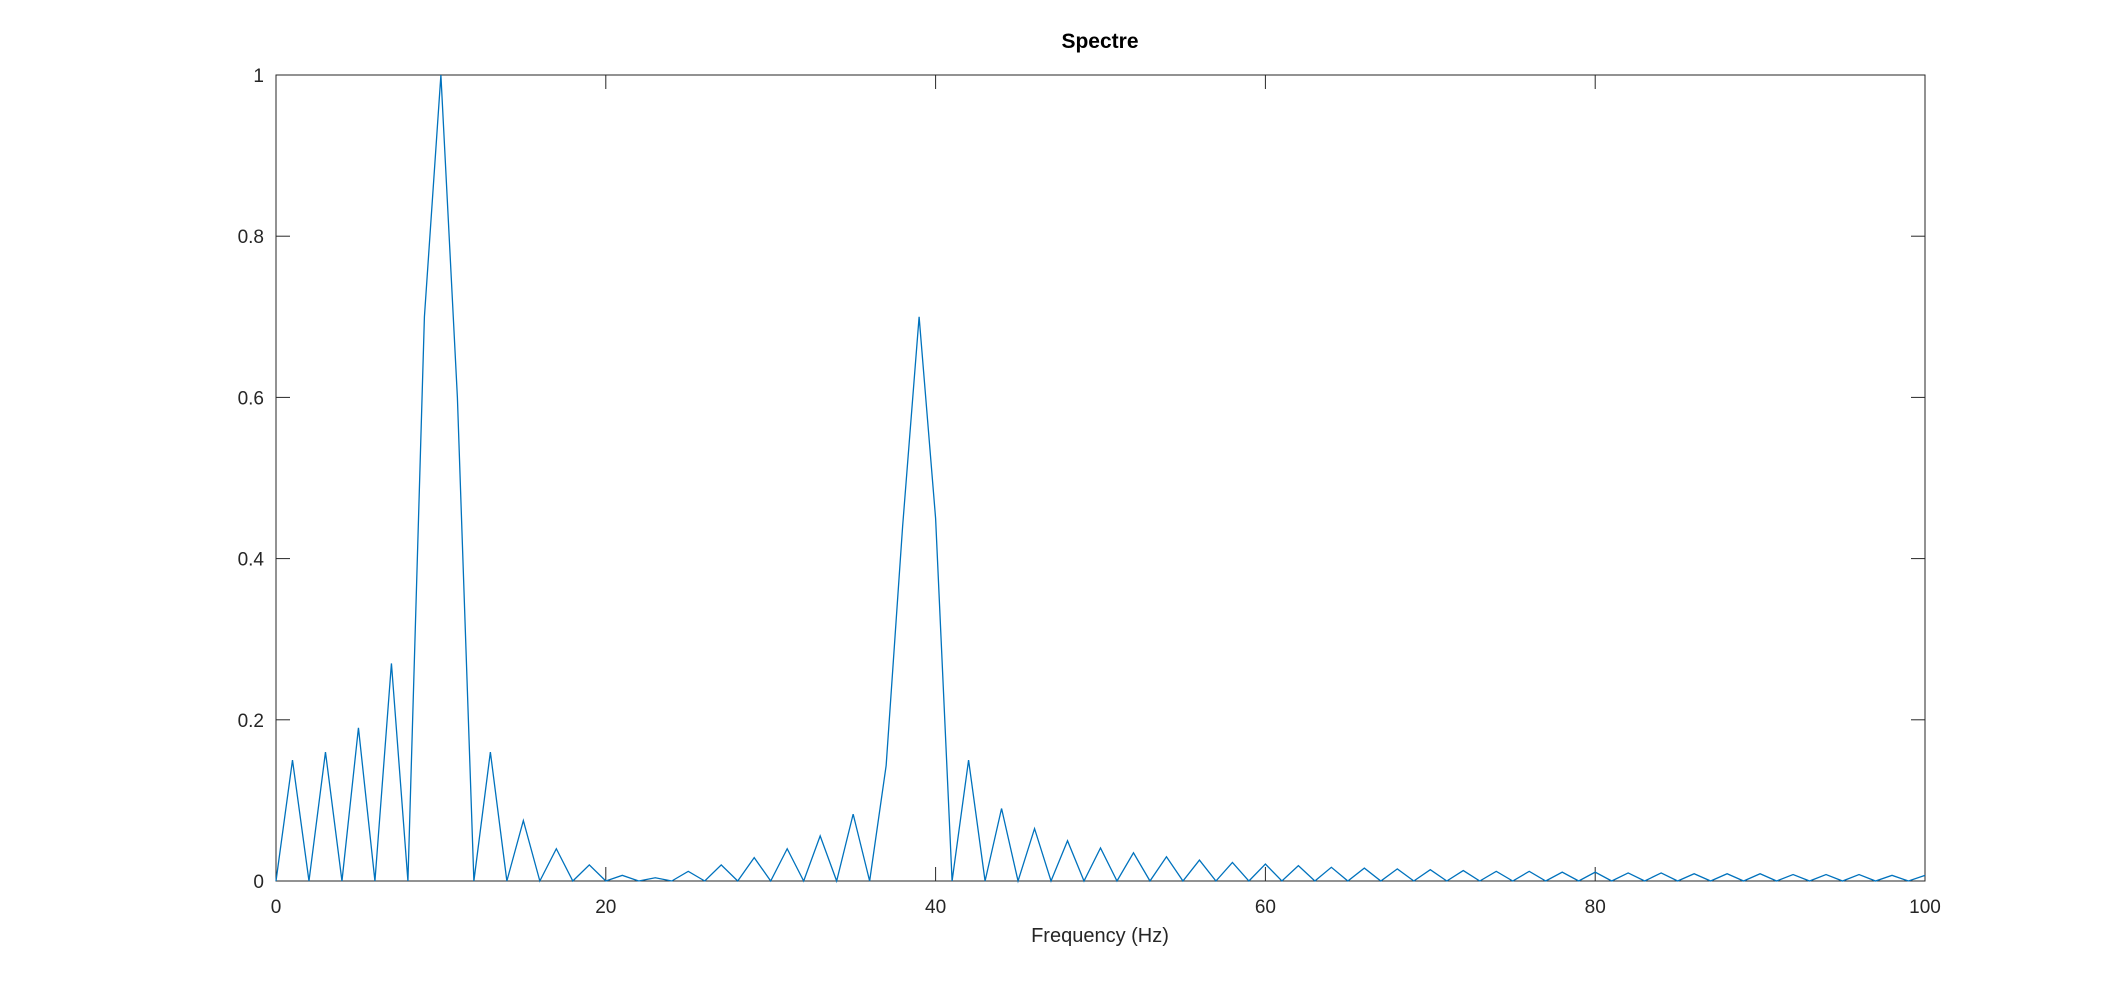 This screenshot has width=2122, height=987. What do you see at coordinates (251, 721) in the screenshot?
I see `y-tick-label: 0.2` at bounding box center [251, 721].